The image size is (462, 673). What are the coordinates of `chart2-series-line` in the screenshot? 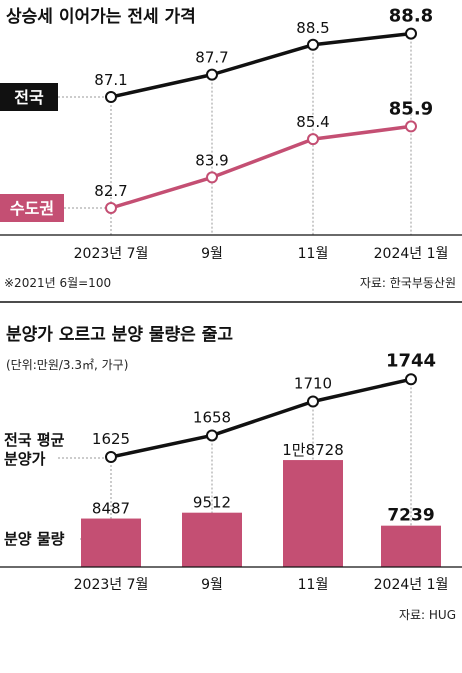 It's located at (261, 418).